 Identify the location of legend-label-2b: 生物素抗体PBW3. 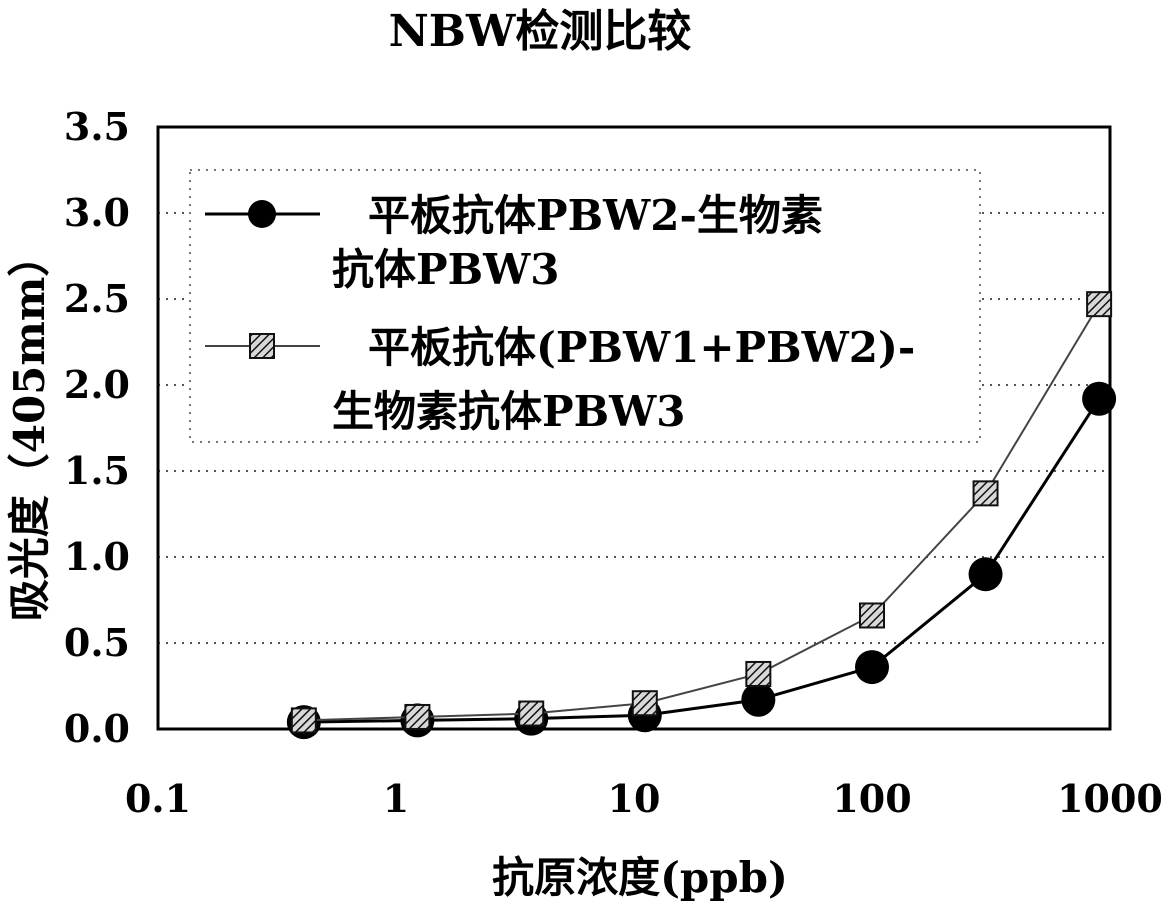
(508, 411).